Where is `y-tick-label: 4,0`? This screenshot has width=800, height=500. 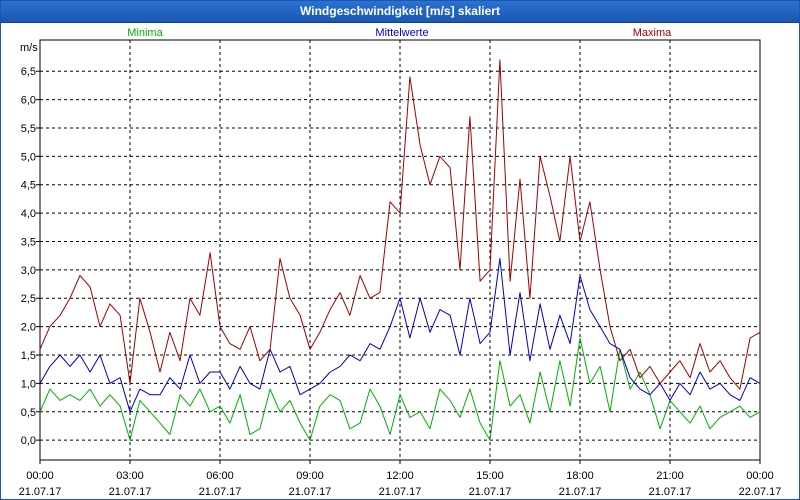
y-tick-label: 4,0 is located at coordinates (28, 214).